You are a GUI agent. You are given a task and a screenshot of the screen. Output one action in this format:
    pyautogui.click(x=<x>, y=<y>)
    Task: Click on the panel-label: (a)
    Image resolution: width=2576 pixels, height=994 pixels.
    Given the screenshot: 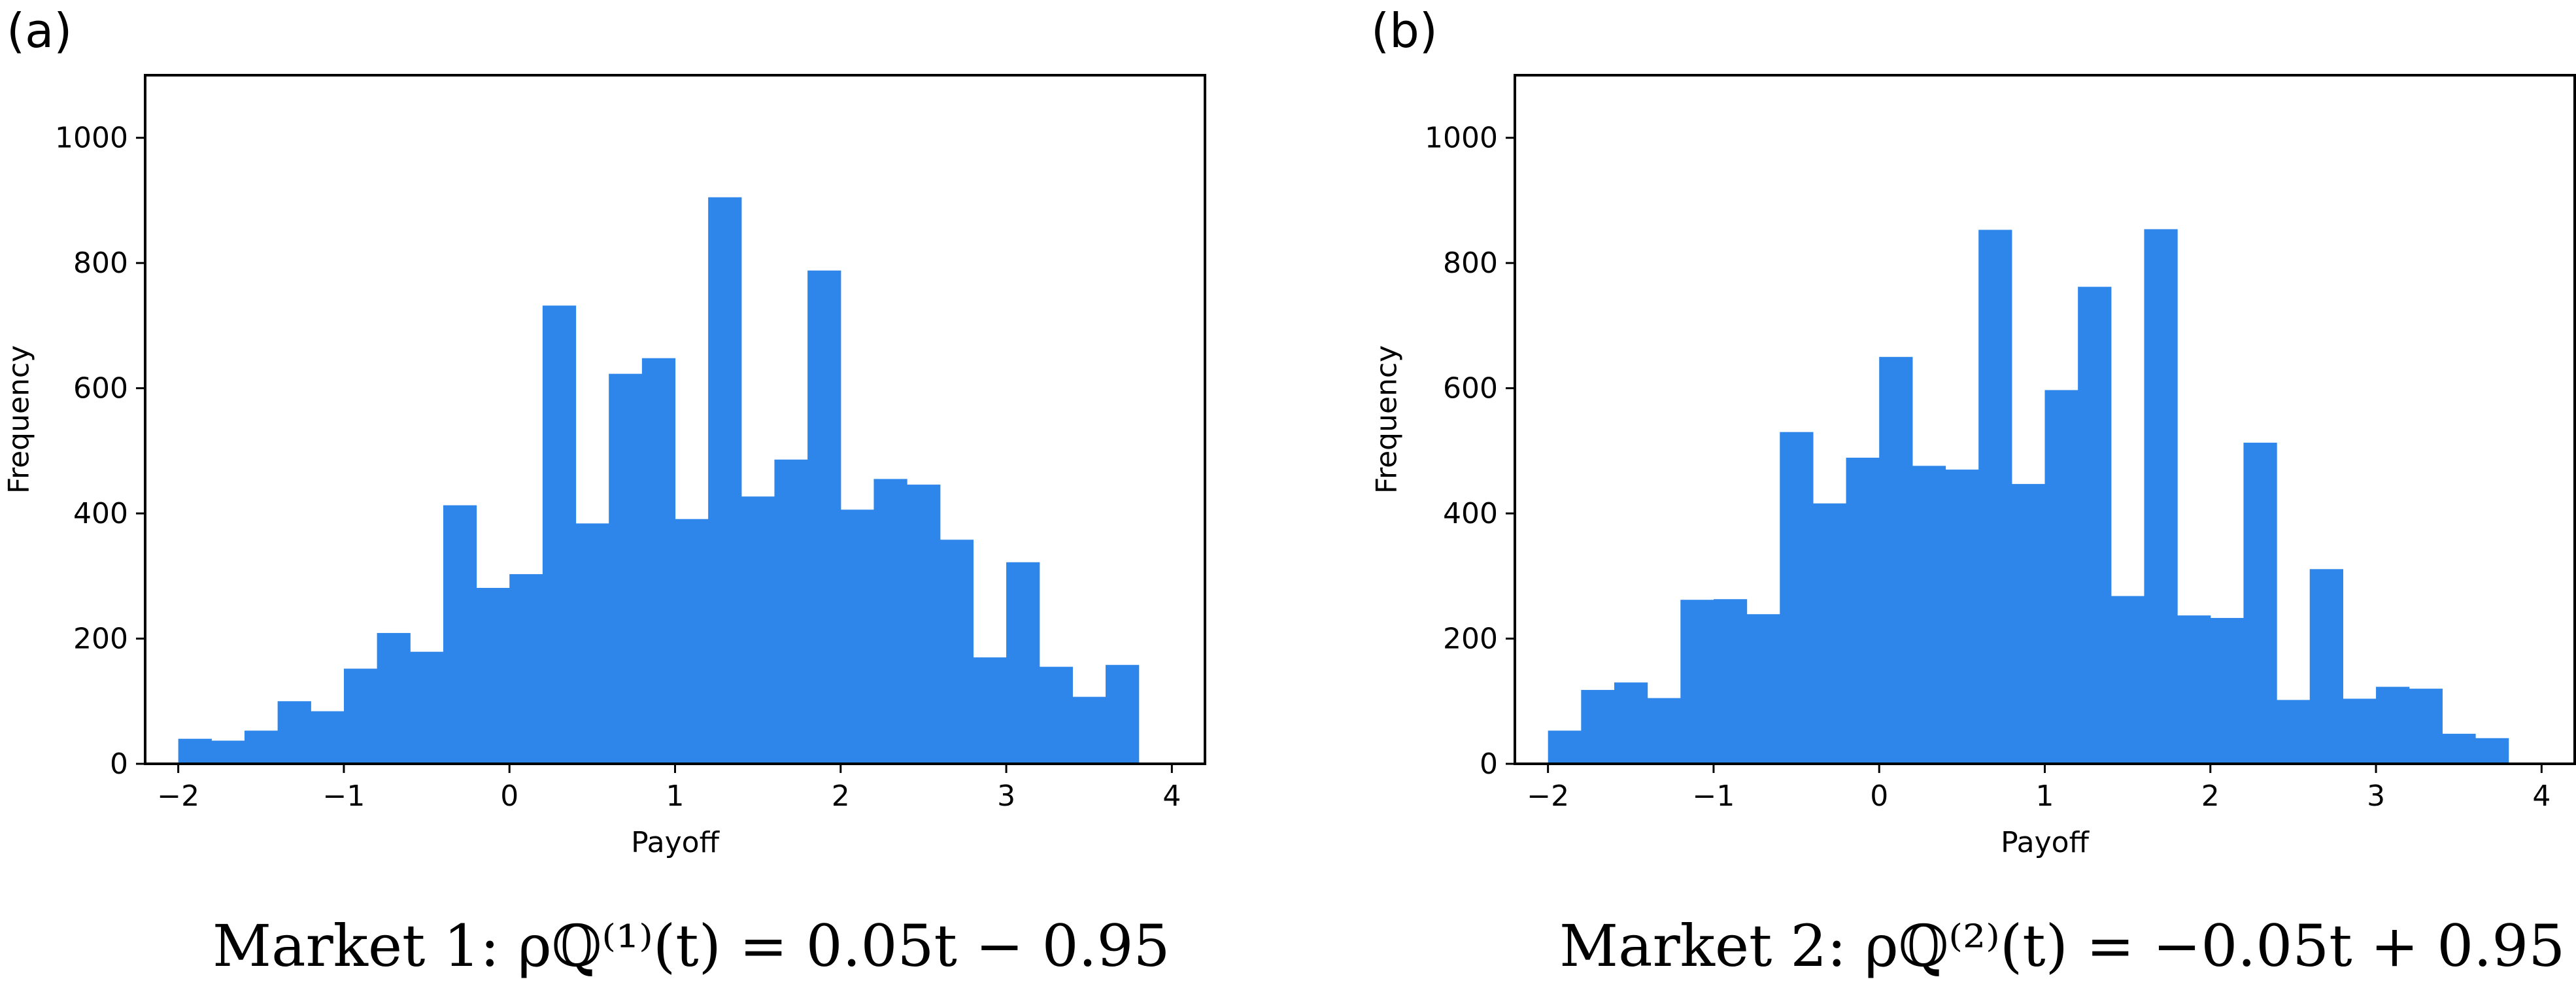 What is the action you would take?
    pyautogui.click(x=39, y=30)
    